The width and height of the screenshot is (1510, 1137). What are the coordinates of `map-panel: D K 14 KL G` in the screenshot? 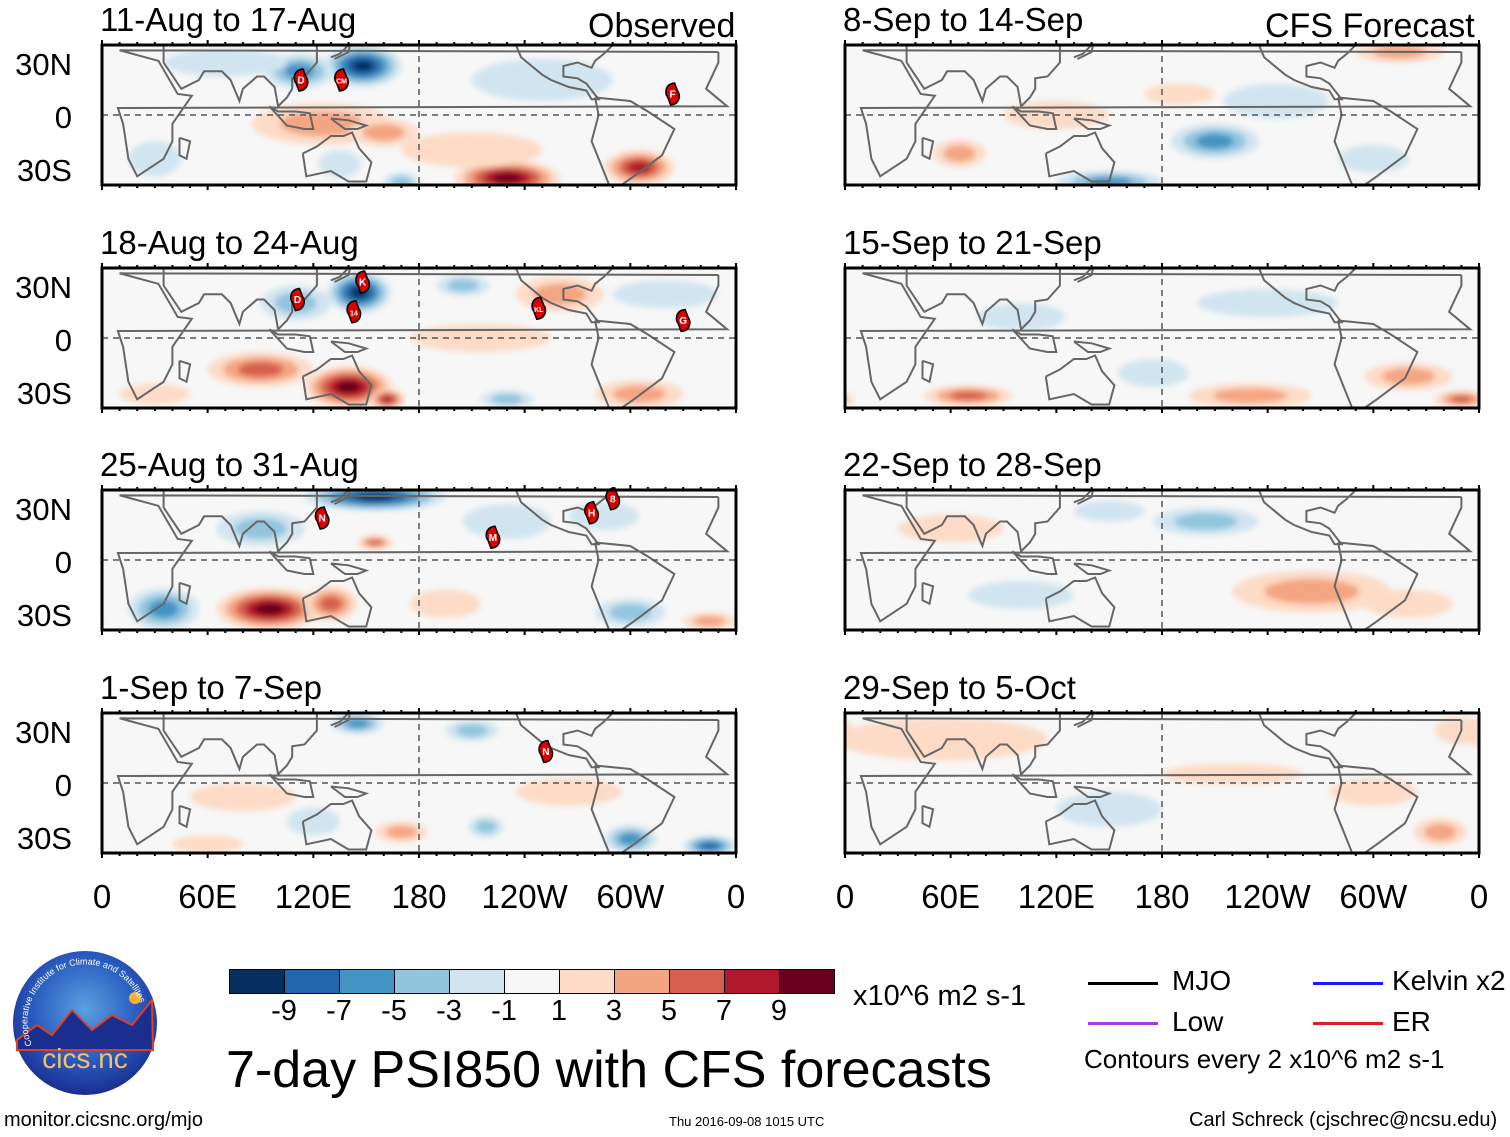 It's located at (419, 338).